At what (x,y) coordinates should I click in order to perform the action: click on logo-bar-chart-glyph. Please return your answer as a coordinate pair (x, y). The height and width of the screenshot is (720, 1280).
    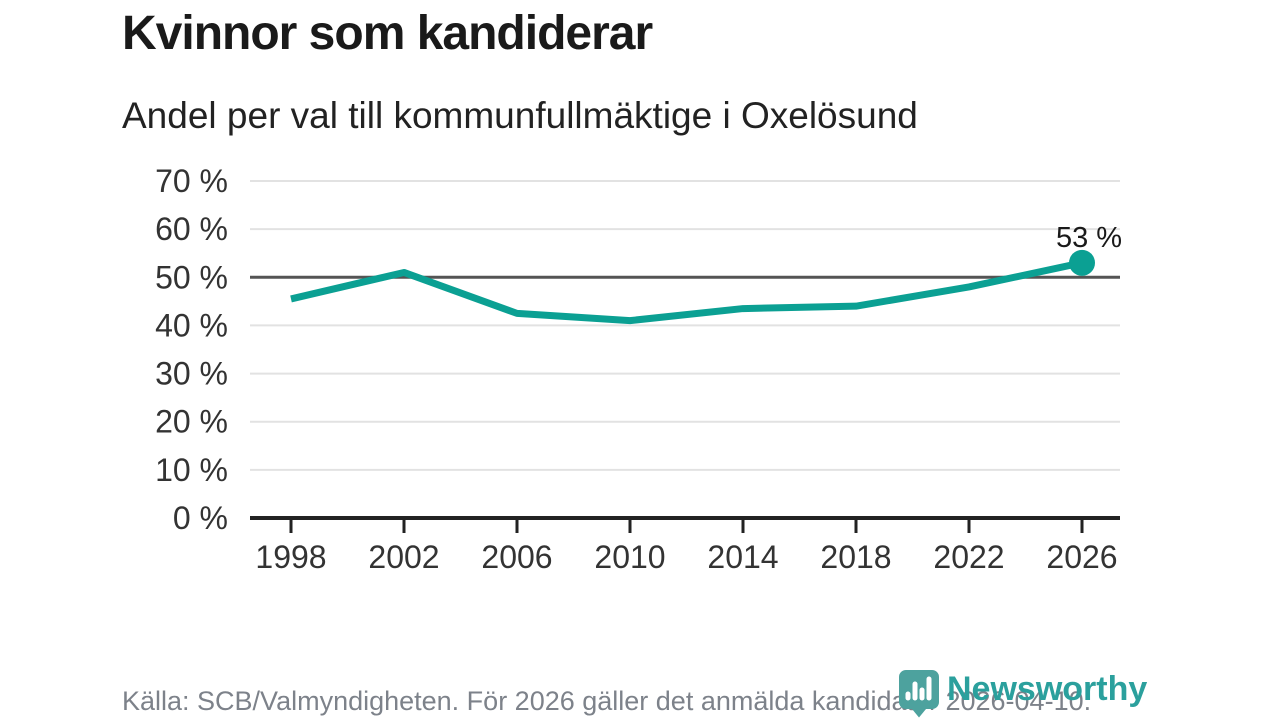
    Looking at the image, I should click on (918, 688).